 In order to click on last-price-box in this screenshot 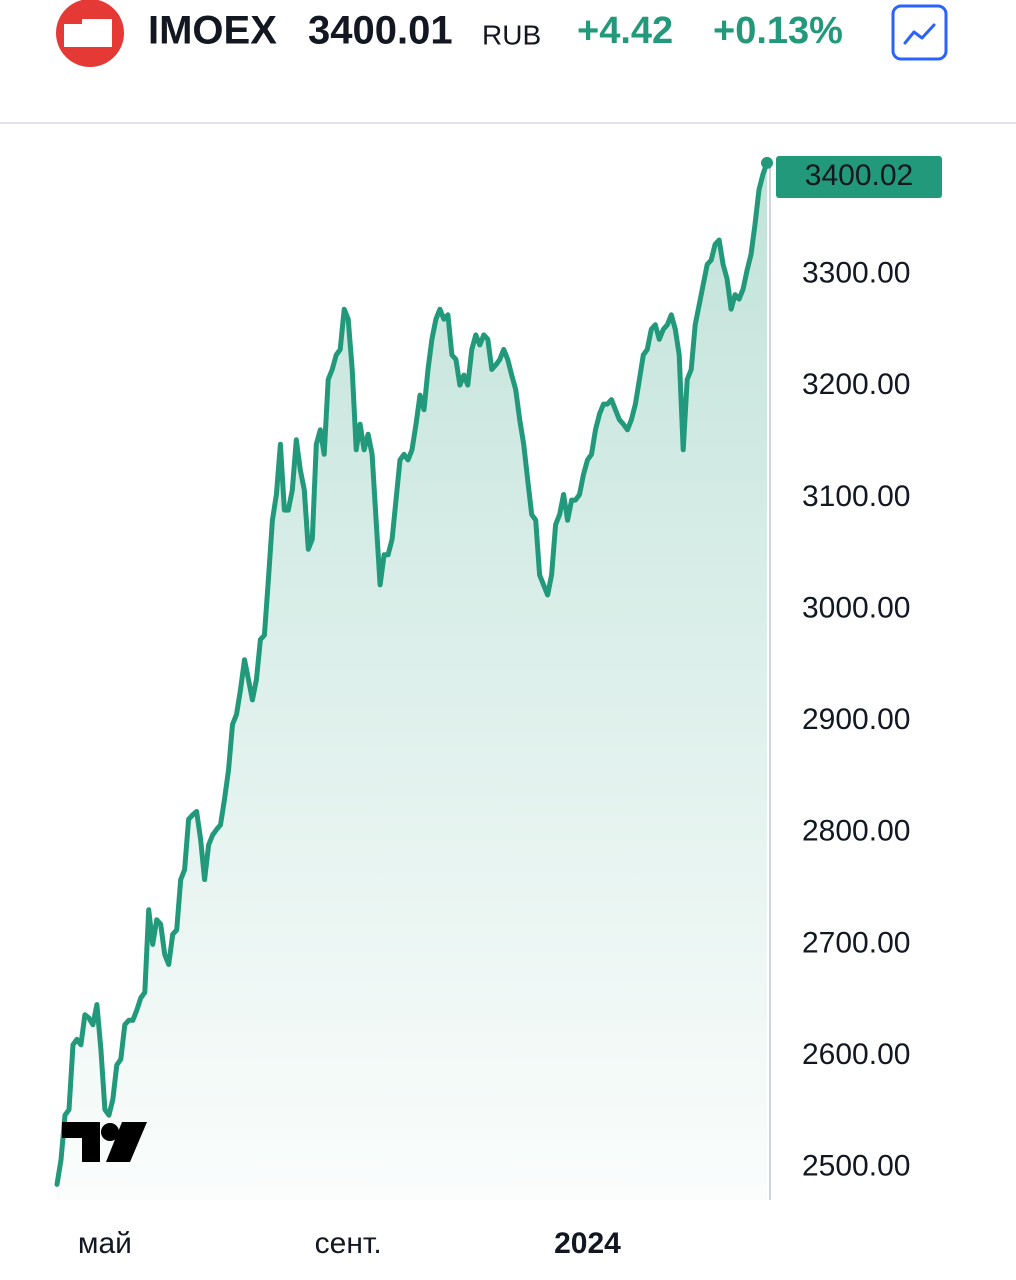, I will do `click(859, 177)`.